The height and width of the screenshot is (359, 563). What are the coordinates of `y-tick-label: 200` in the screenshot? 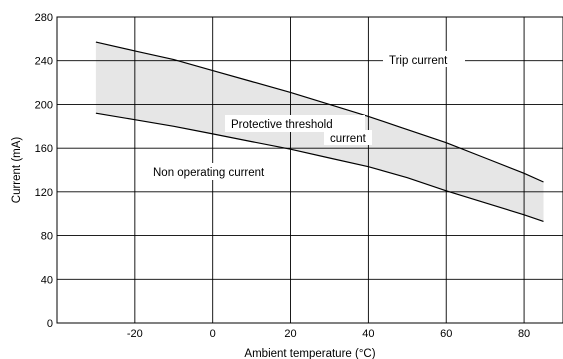 It's located at (44, 105).